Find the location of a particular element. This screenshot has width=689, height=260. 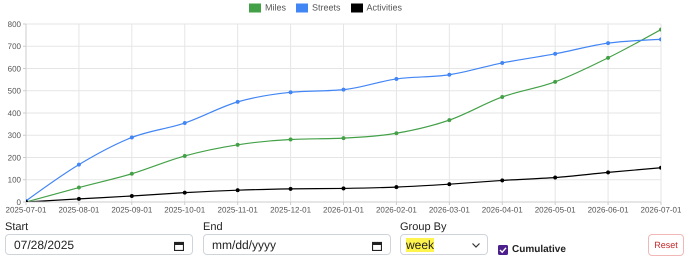

x-tick-label: 2026-04-01 is located at coordinates (503, 210).